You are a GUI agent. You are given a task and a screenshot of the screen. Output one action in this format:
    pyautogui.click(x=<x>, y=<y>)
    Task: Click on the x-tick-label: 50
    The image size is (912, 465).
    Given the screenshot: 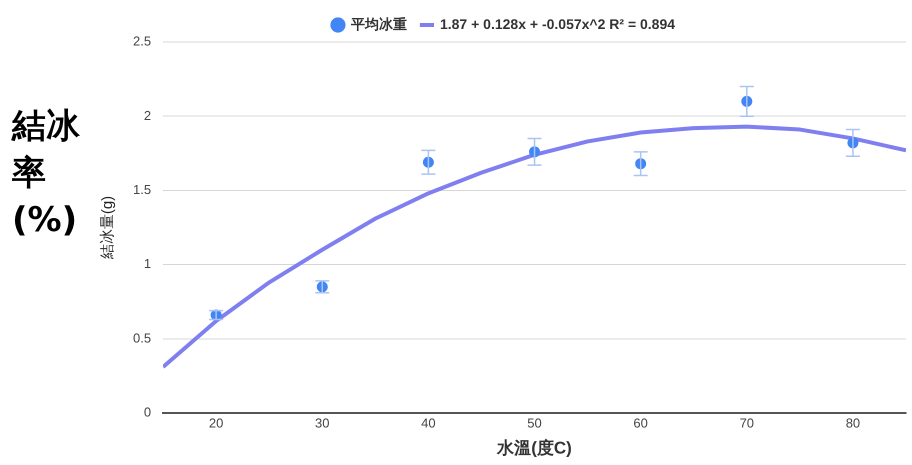 What is the action you would take?
    pyautogui.click(x=534, y=422)
    